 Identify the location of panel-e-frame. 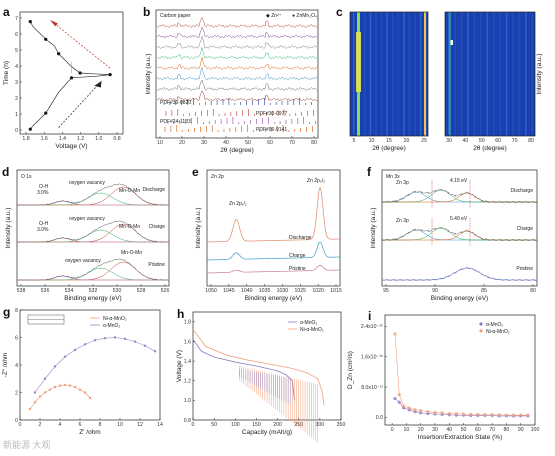
(273, 228).